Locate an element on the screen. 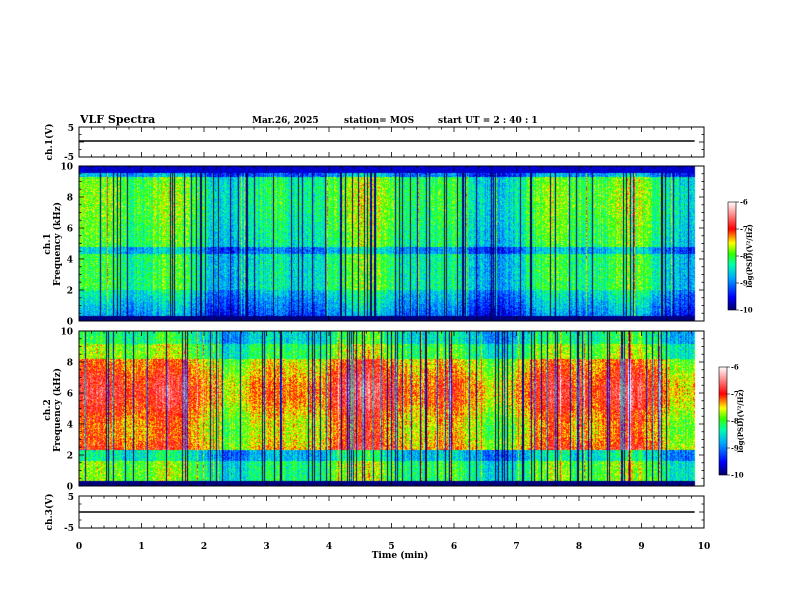  ch1-spec-ylabel-prefix: ch.1 is located at coordinates (48, 243).